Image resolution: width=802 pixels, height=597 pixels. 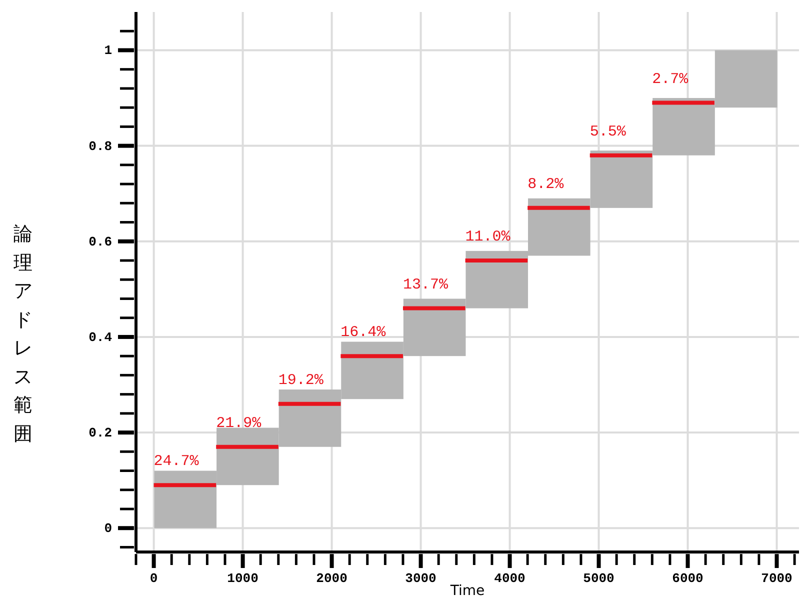 I want to click on x-tick-label: 0, so click(x=154, y=578).